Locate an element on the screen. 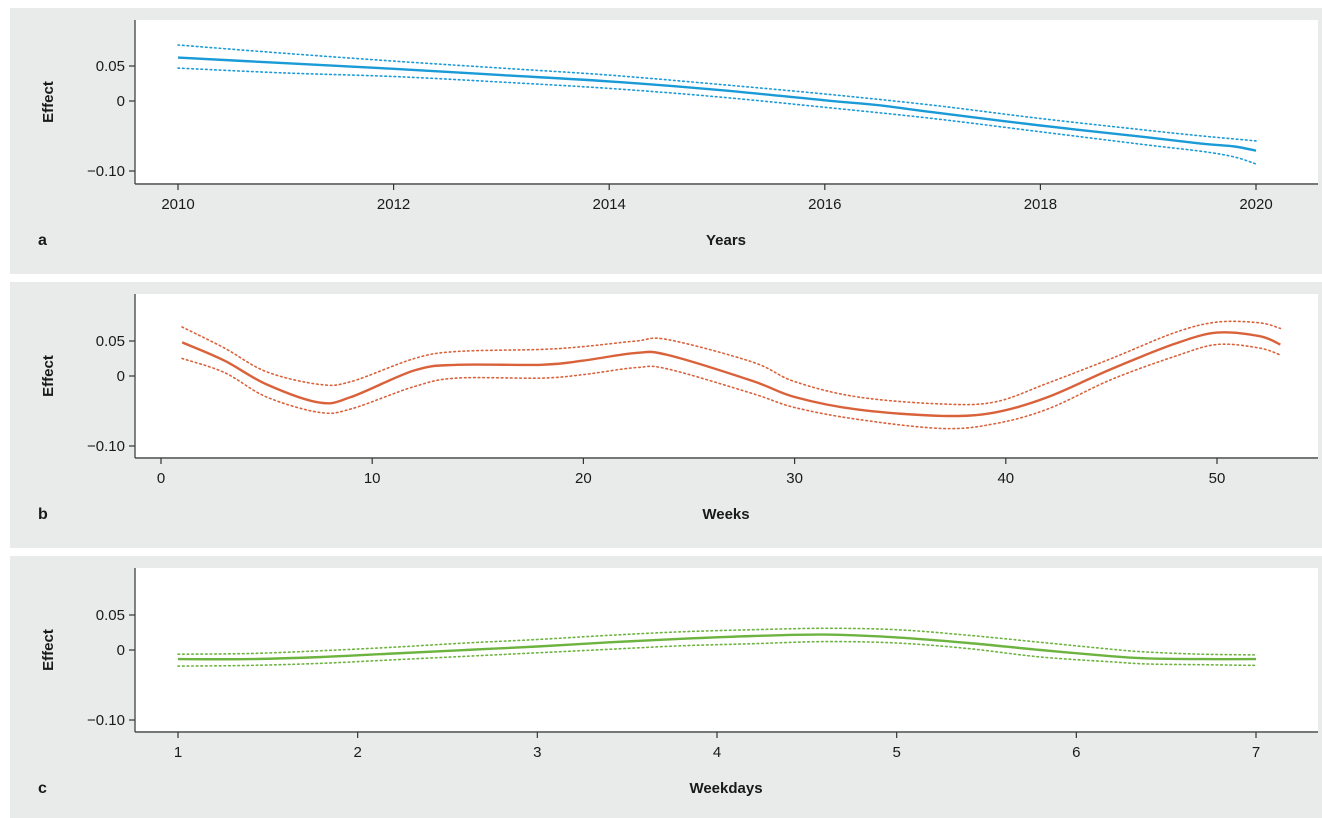 The image size is (1322, 818). x-tick-label-b: 10 is located at coordinates (372, 478).